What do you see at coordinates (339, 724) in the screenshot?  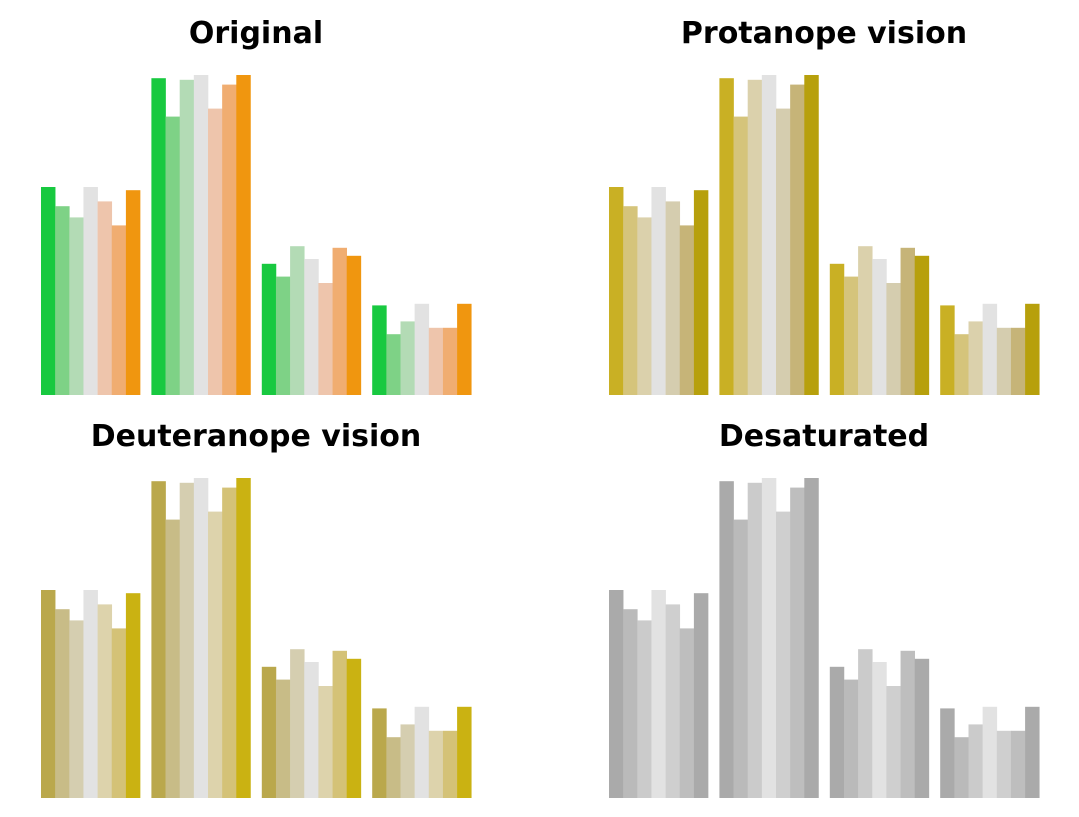 I see `bar-p2-g2-s5` at bounding box center [339, 724].